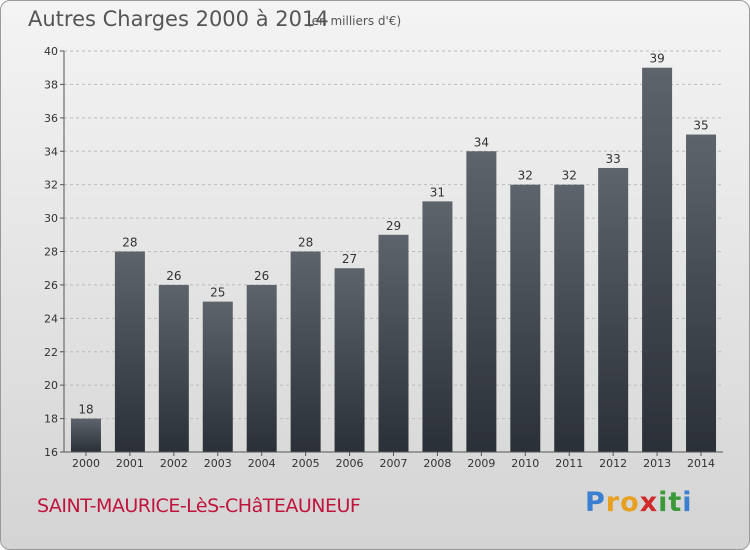 This screenshot has height=550, width=750. I want to click on value-label: 29, so click(393, 226).